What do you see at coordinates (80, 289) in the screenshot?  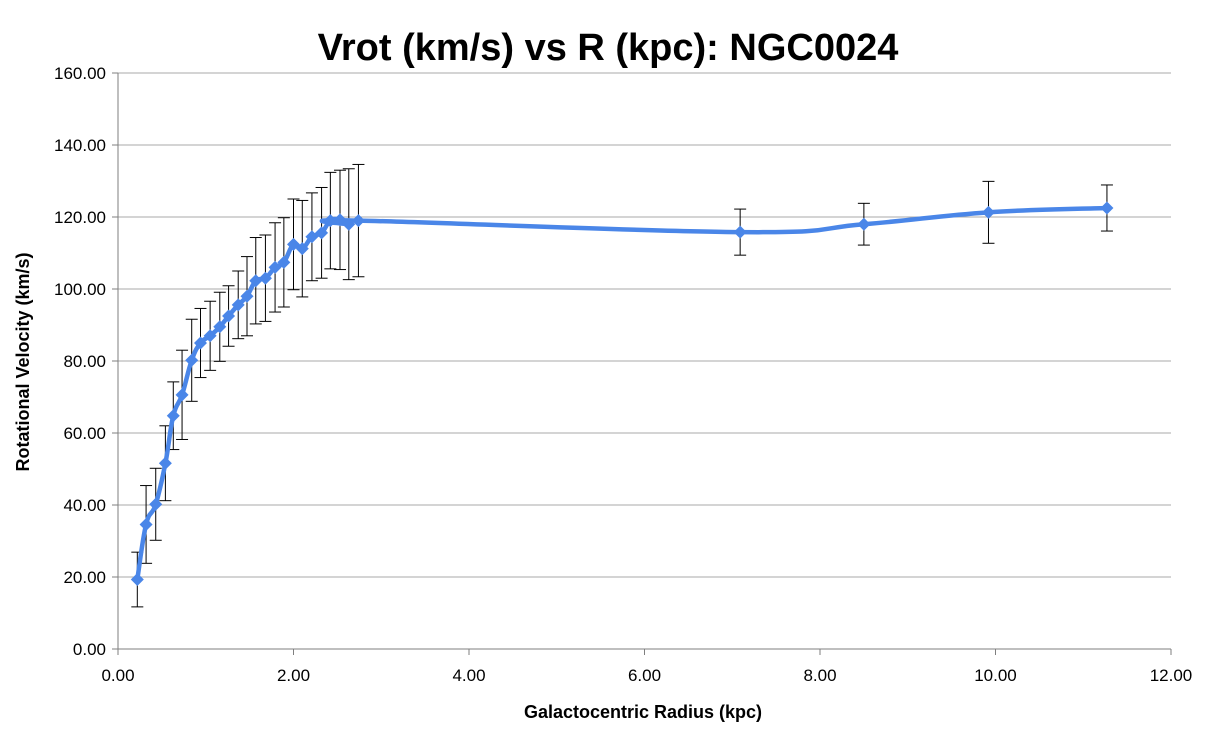 I see `y-tick-label: 100.00` at bounding box center [80, 289].